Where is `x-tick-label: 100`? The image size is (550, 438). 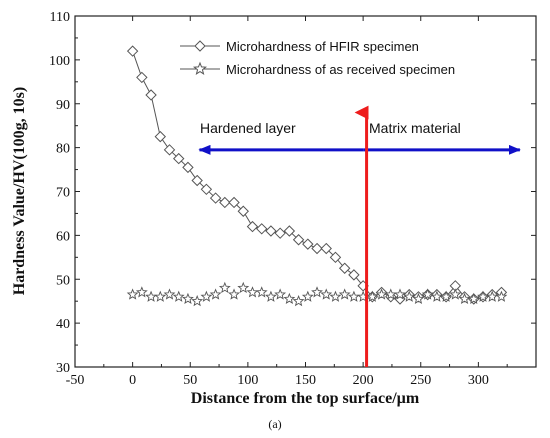
x-tick-label: 100 is located at coordinates (247, 380).